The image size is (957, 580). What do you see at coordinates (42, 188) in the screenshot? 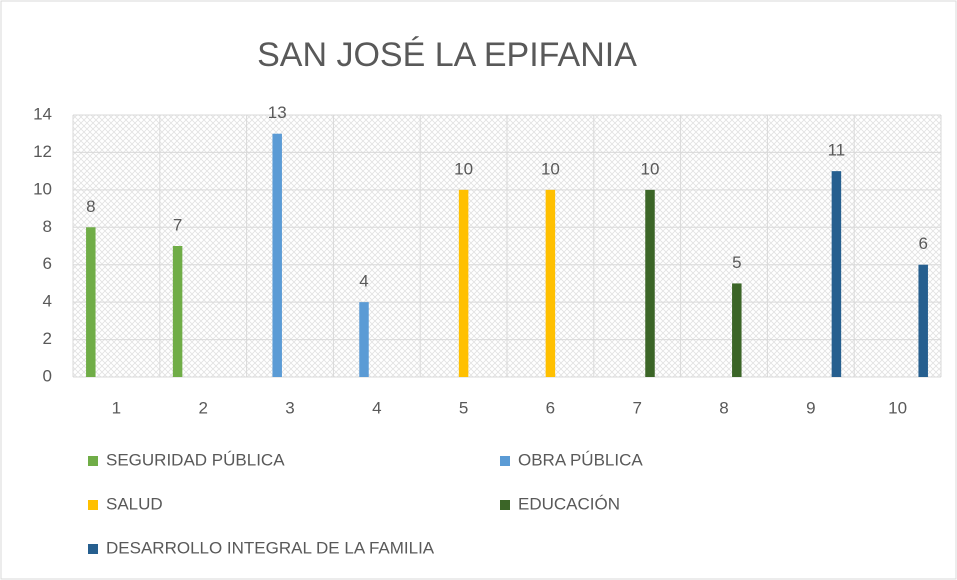
I see `y-tick-label: 10` at bounding box center [42, 188].